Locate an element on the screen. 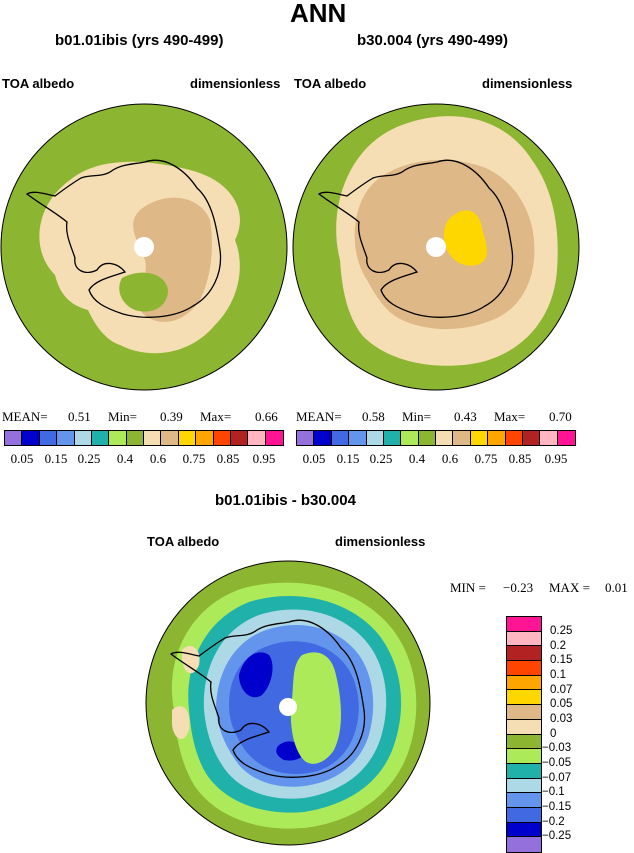 This screenshot has width=634, height=853. panel1-variable-label: TOA albedo is located at coordinates (38, 83).